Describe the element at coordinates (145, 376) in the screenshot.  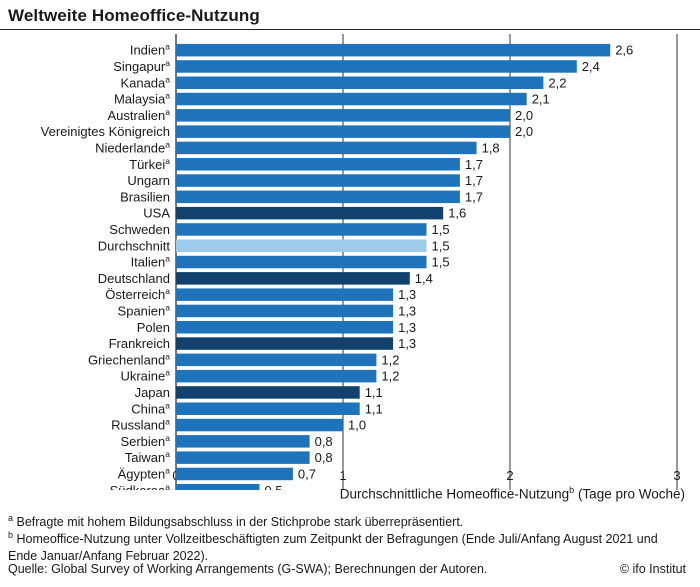
I see `category-label: Ukrainea` at that location.